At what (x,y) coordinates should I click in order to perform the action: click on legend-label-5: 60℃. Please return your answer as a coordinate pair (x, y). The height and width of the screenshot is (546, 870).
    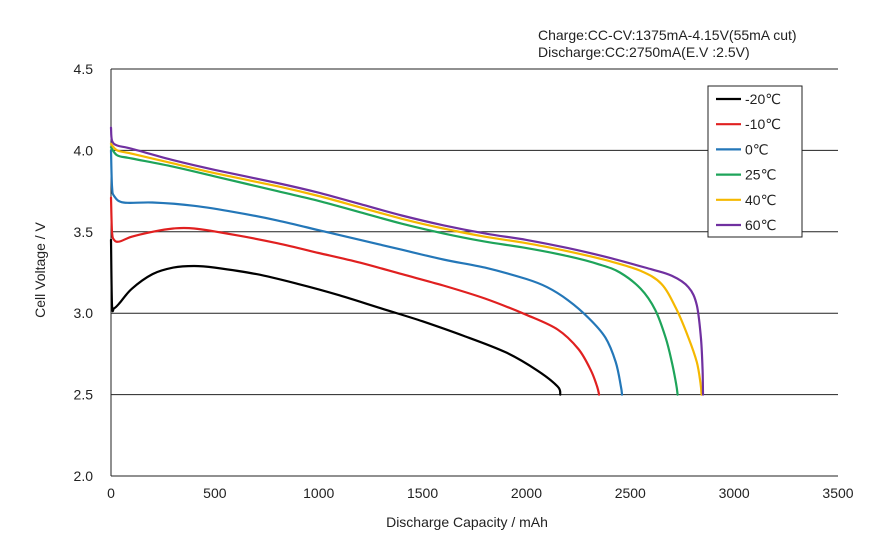
    Looking at the image, I should click on (760, 225).